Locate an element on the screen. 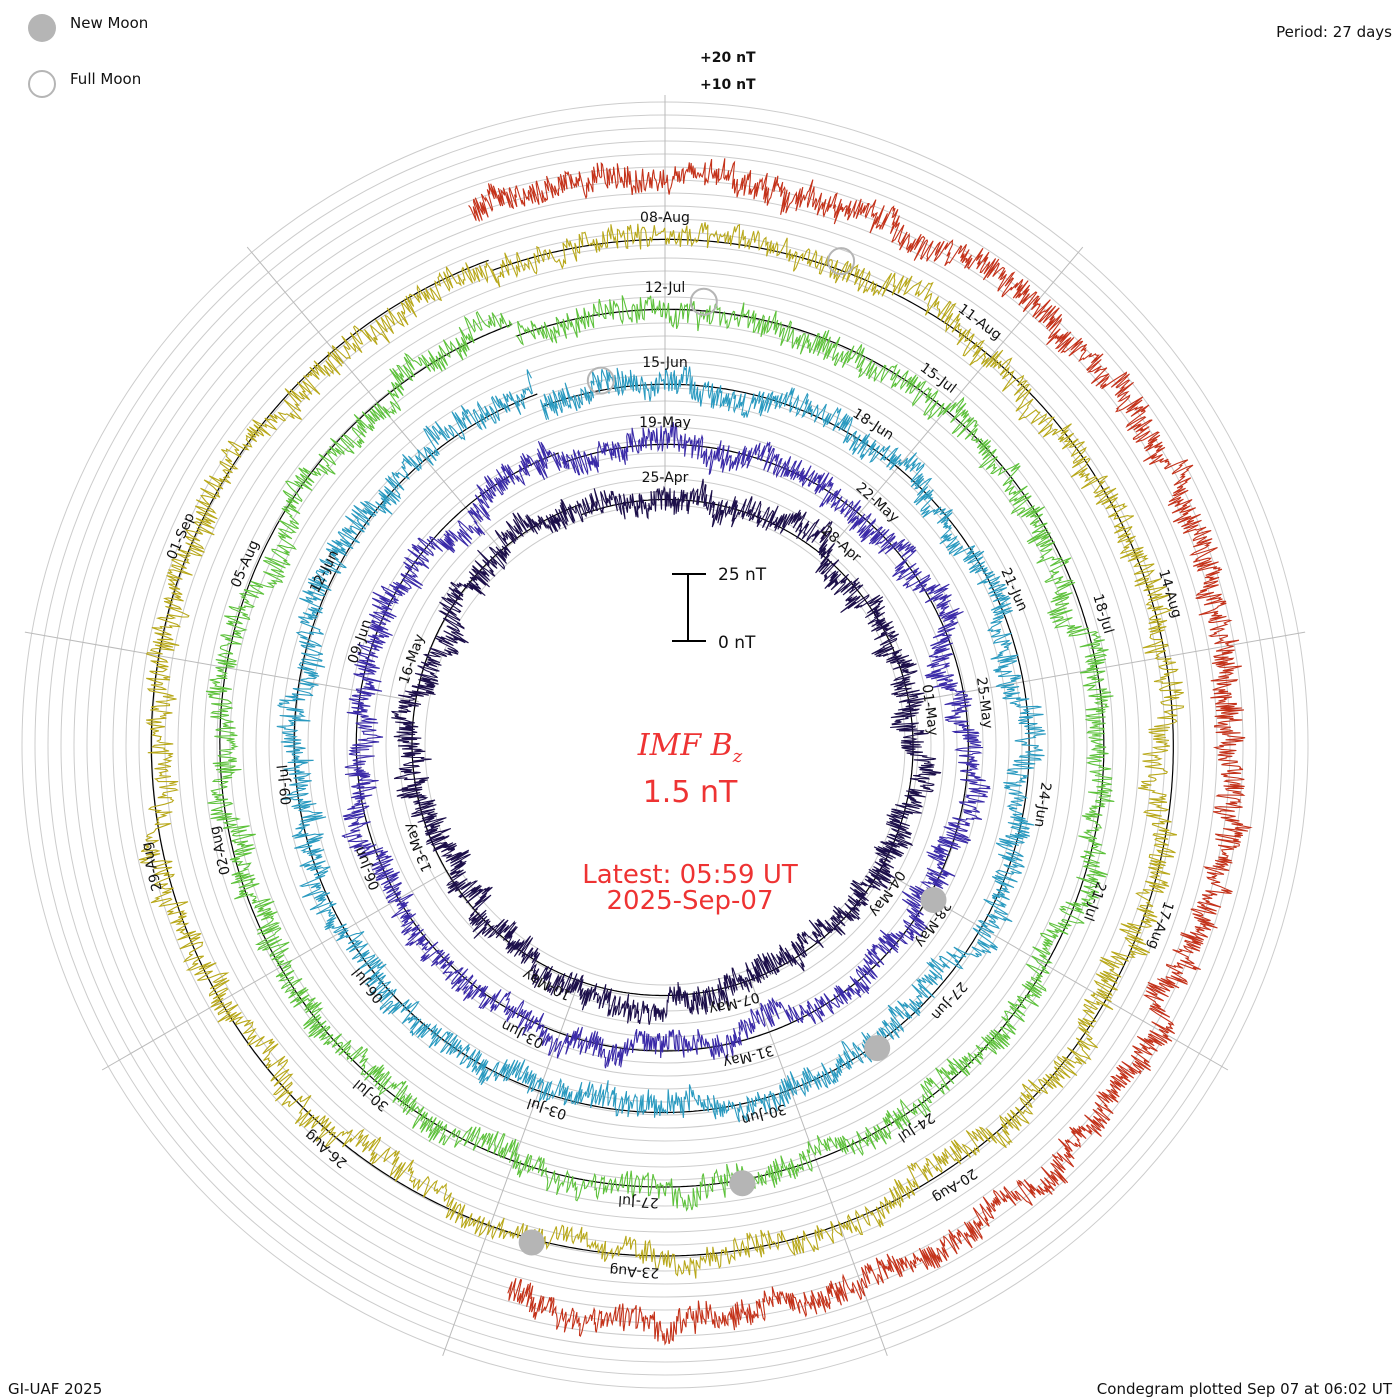 Image resolution: width=1400 pixels, height=1400 pixels. date-tick-label: 12-Jun is located at coordinates (324, 572).